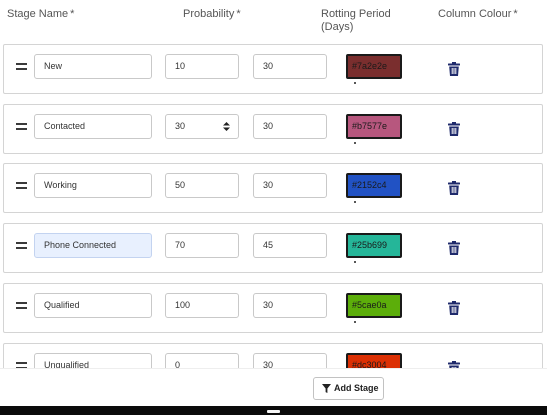 This screenshot has width=547, height=415. I want to click on number-spinner-icon, so click(226, 126).